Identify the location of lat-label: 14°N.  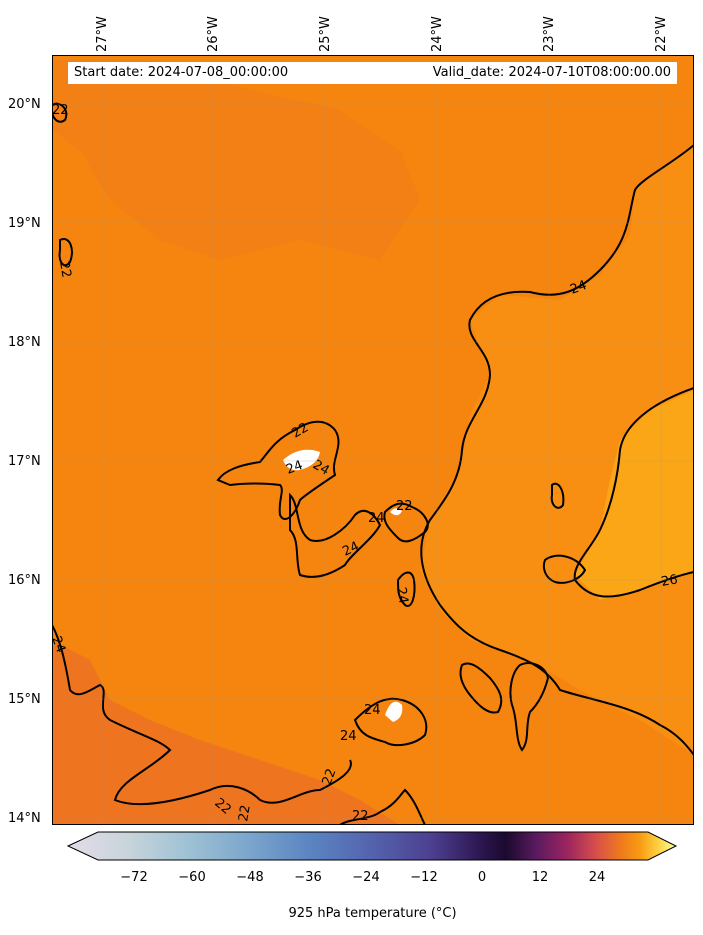
(24, 818).